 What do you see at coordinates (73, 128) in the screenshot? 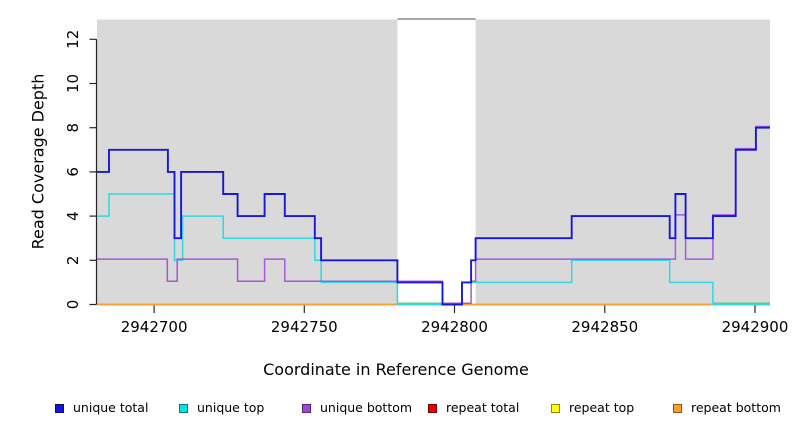
I see `y-tick-label: 8` at bounding box center [73, 128].